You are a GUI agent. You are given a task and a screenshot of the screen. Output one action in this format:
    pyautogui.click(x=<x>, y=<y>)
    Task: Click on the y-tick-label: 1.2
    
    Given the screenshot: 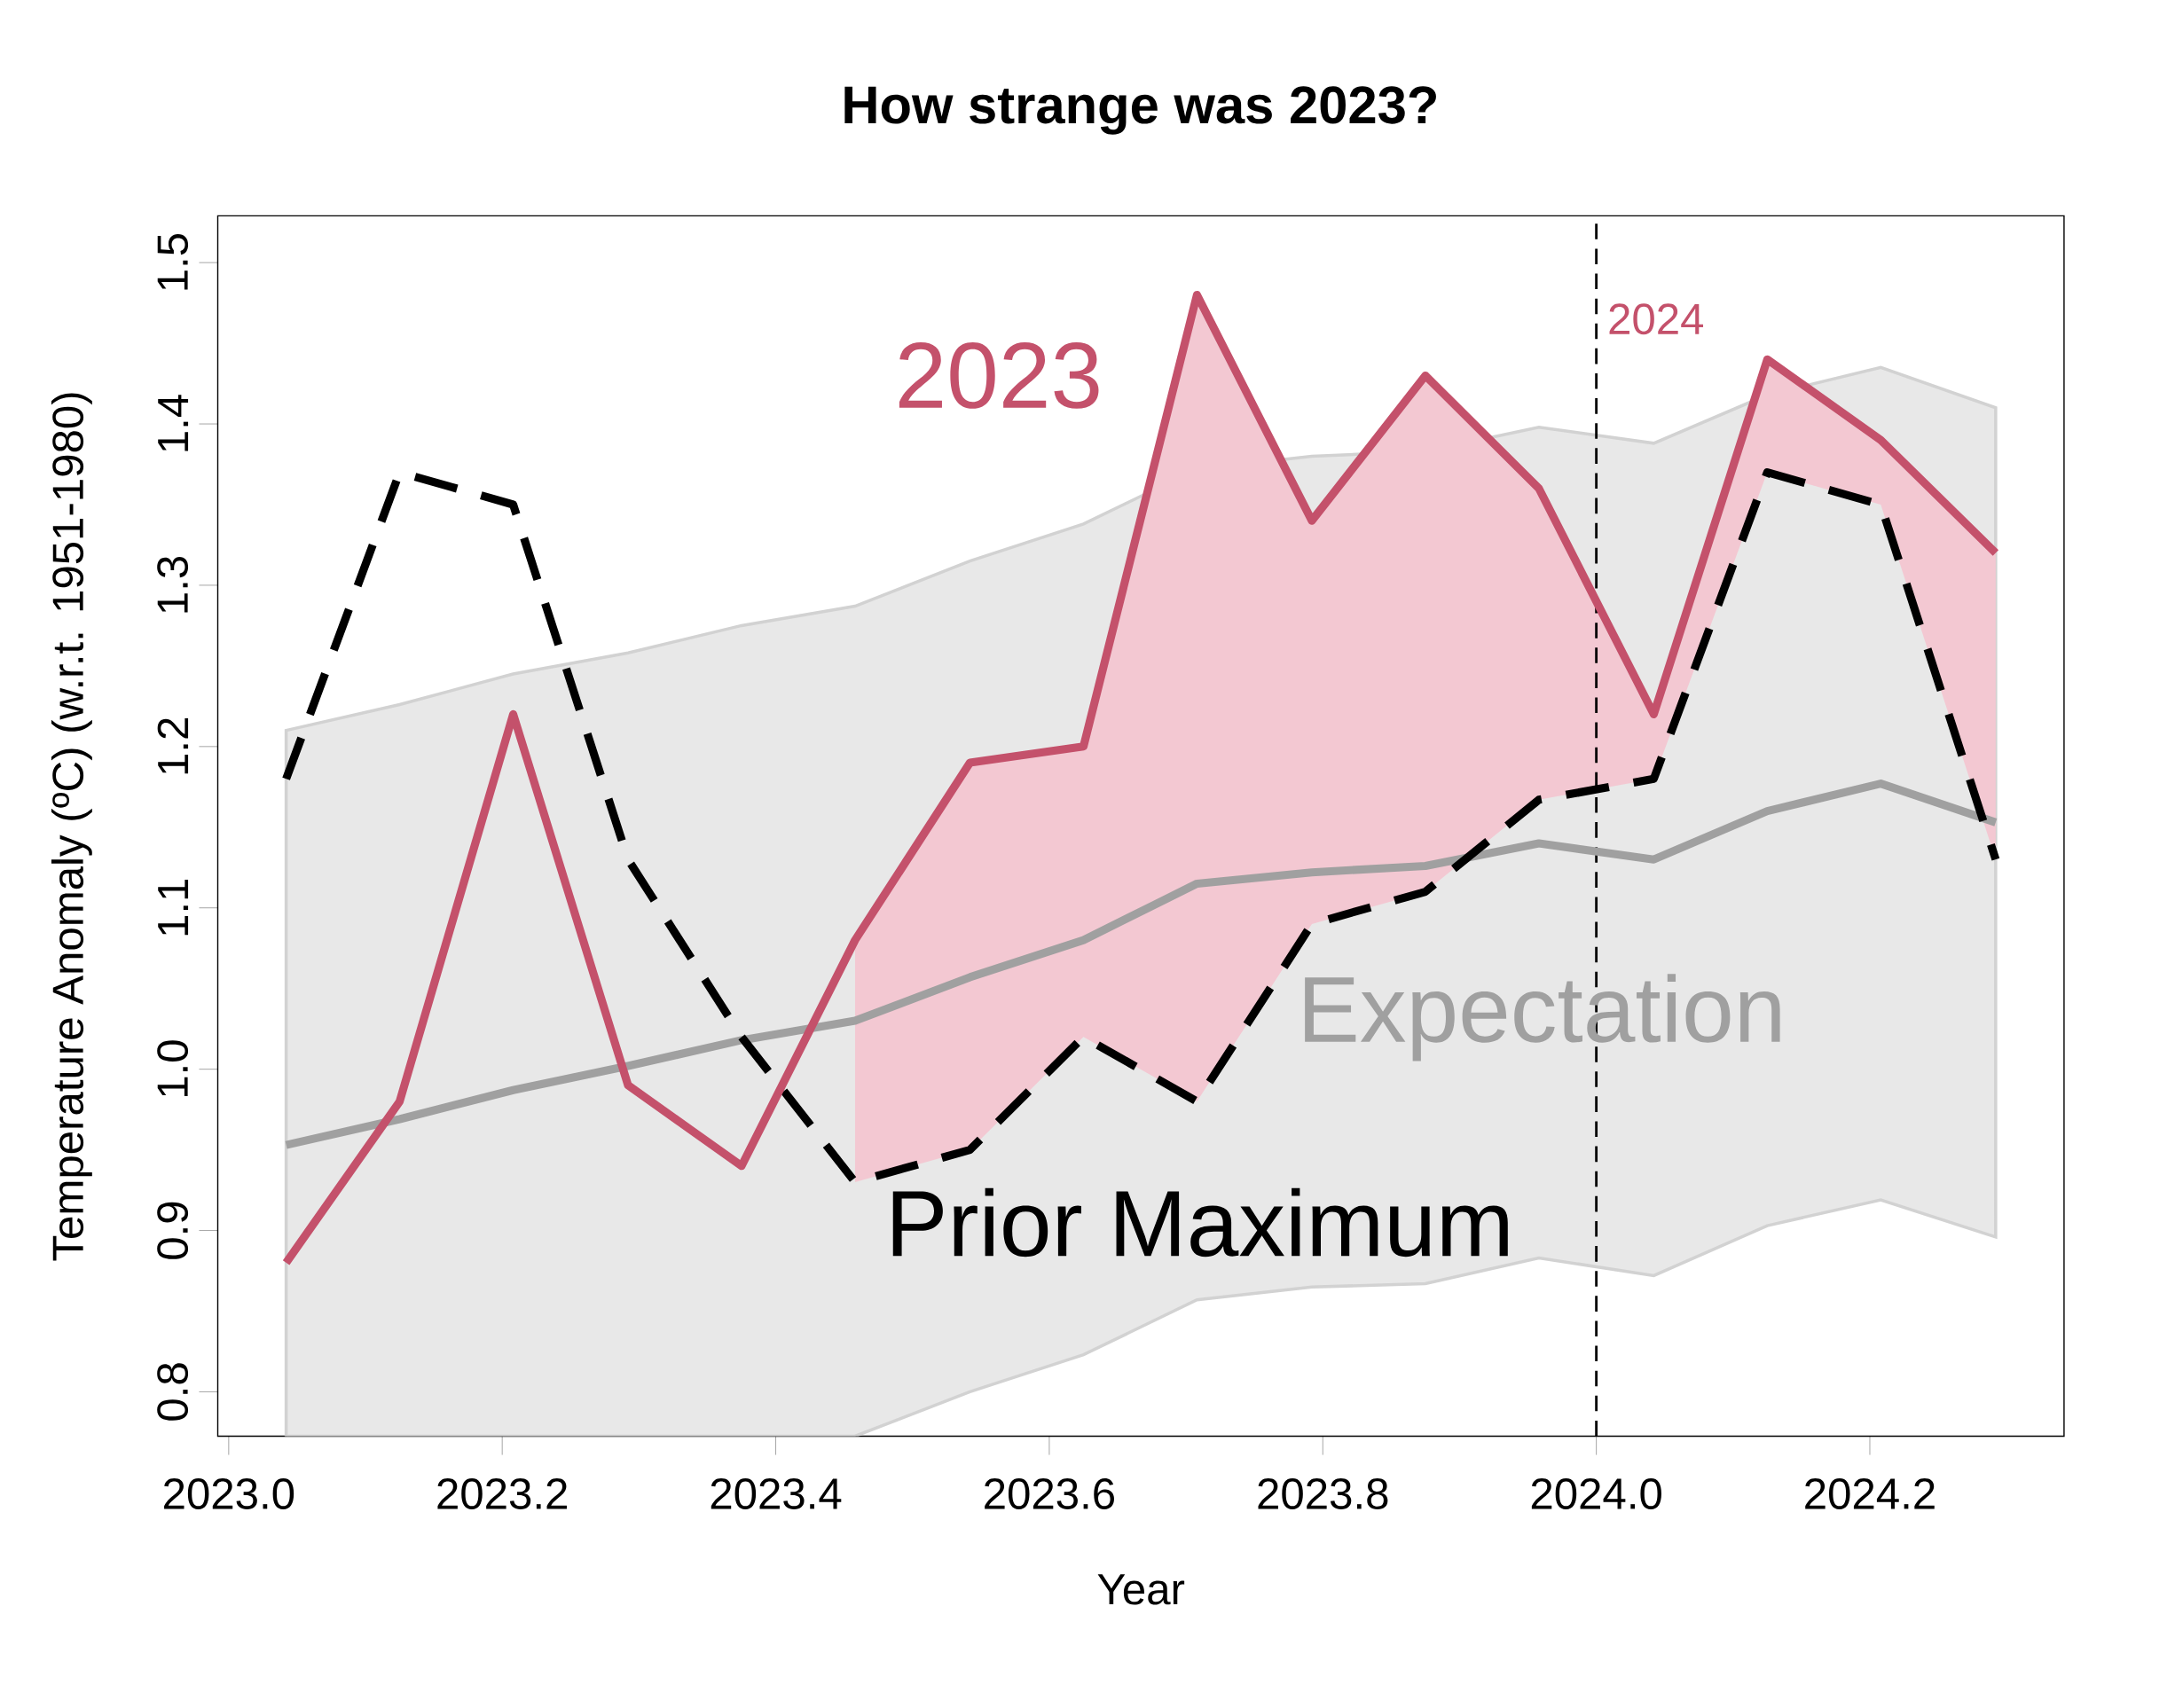 What is the action you would take?
    pyautogui.click(x=173, y=746)
    